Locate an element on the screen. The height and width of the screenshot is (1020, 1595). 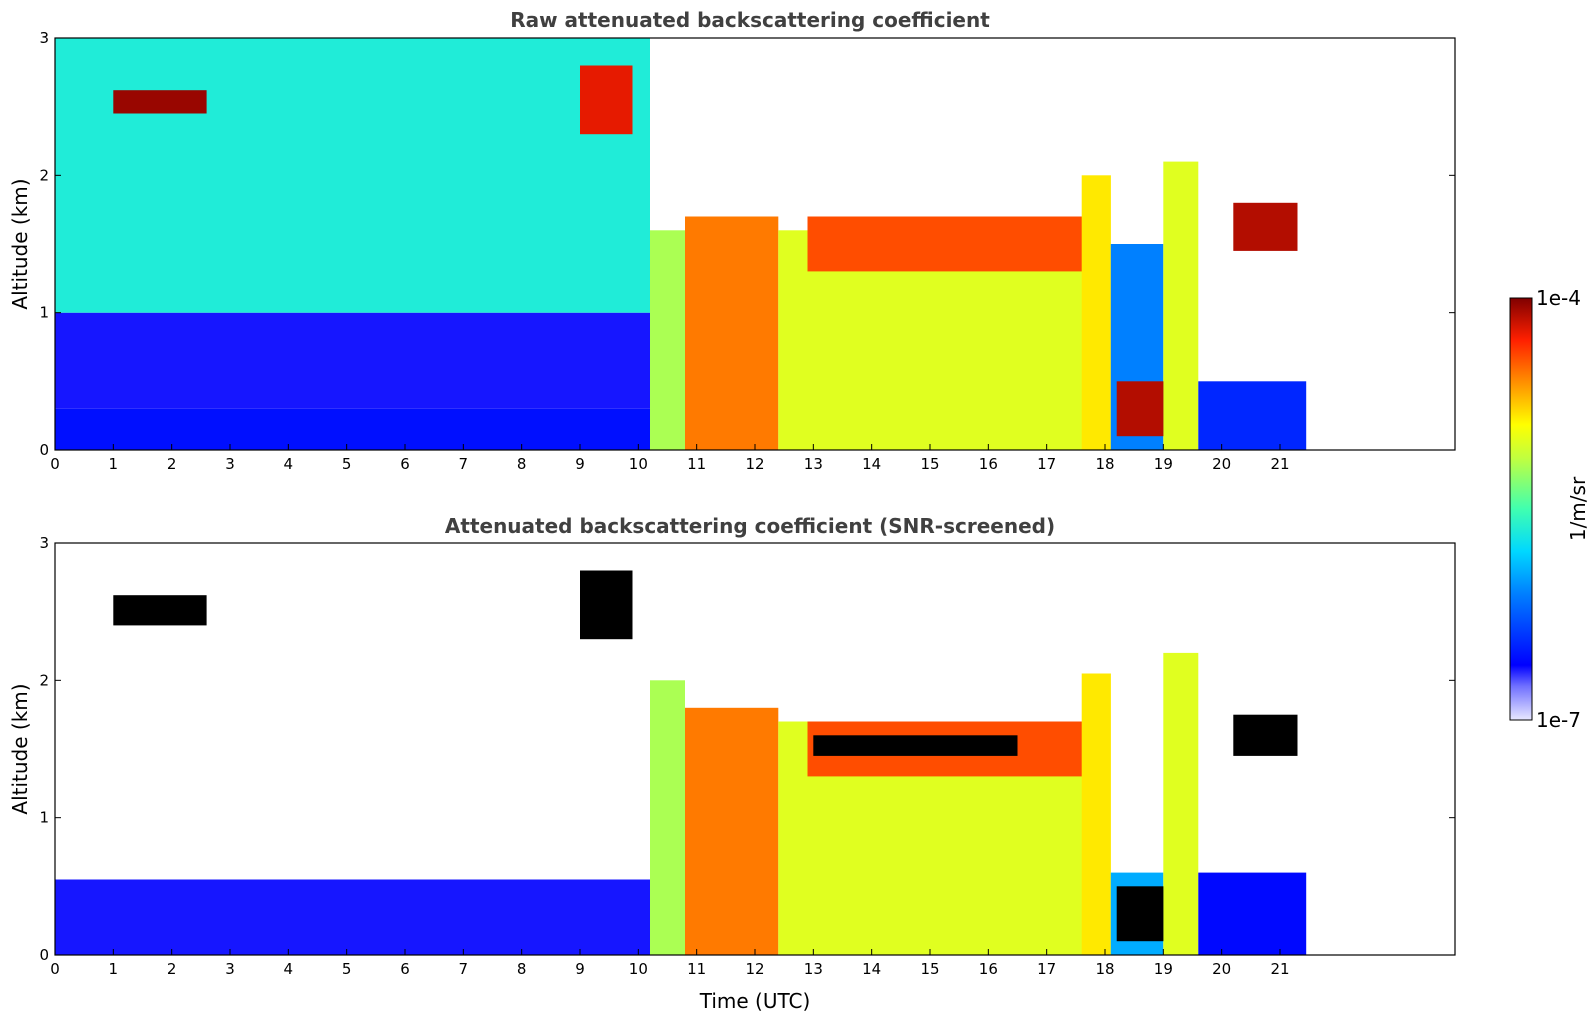
colorbar-max-label: 1e-4 is located at coordinates (1558, 298).